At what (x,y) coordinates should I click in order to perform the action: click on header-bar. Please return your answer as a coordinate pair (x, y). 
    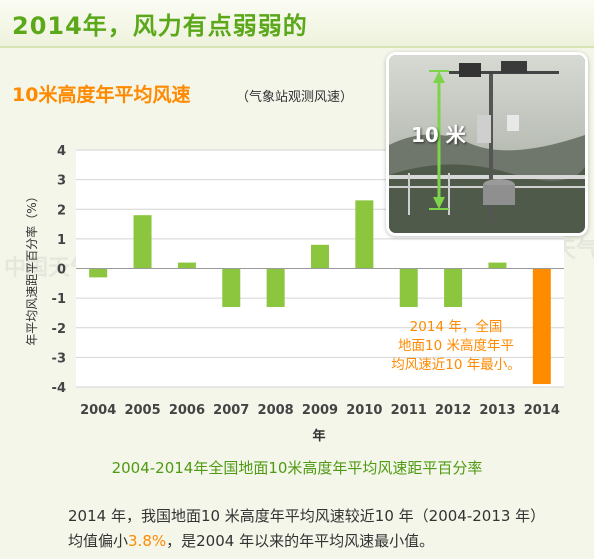
    Looking at the image, I should click on (297, 23).